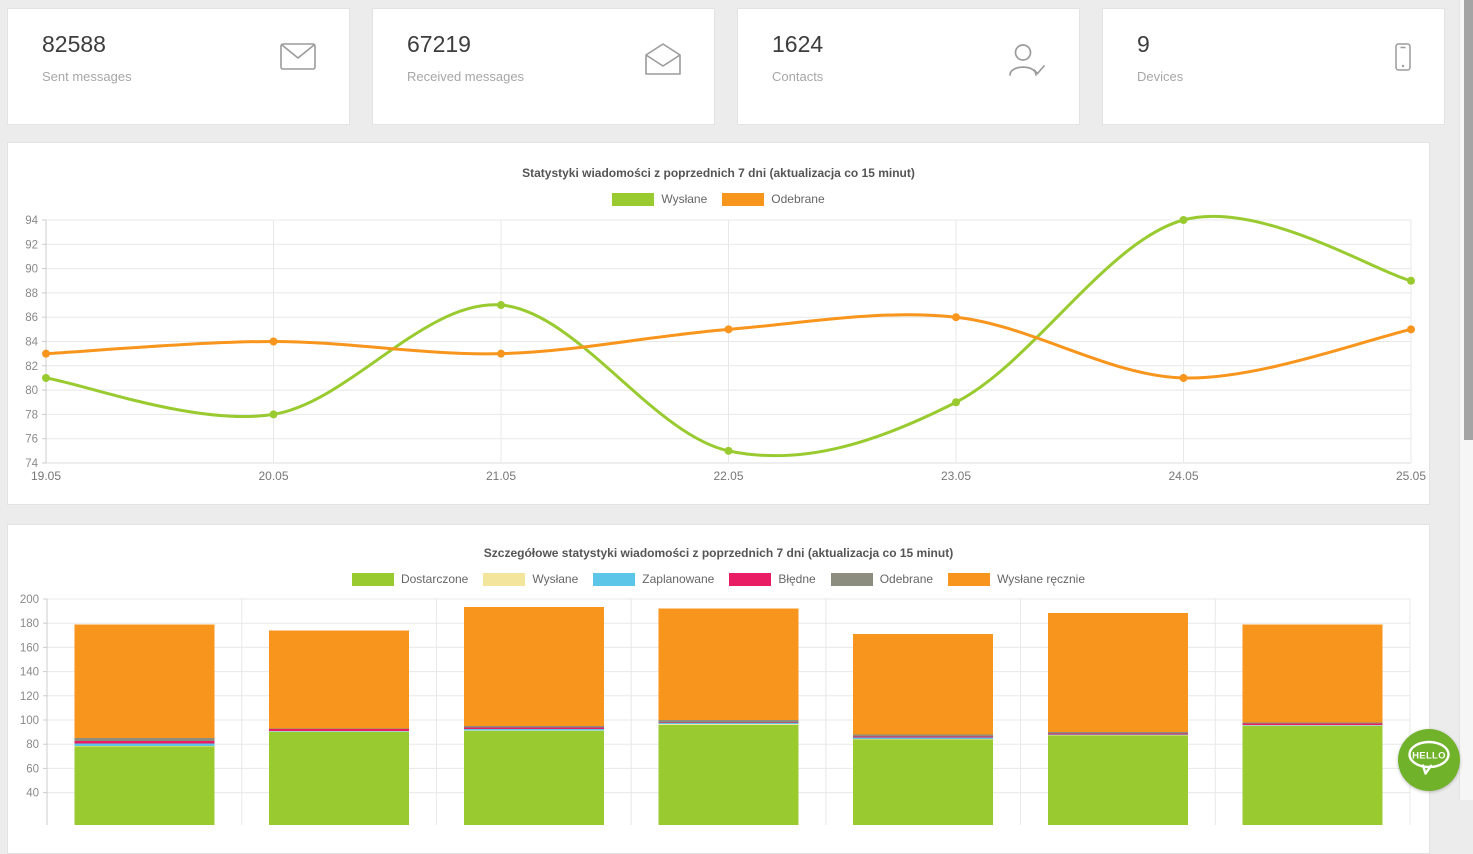 This screenshot has width=1473, height=854. What do you see at coordinates (31, 415) in the screenshot?
I see `y-axis-label: 78` at bounding box center [31, 415].